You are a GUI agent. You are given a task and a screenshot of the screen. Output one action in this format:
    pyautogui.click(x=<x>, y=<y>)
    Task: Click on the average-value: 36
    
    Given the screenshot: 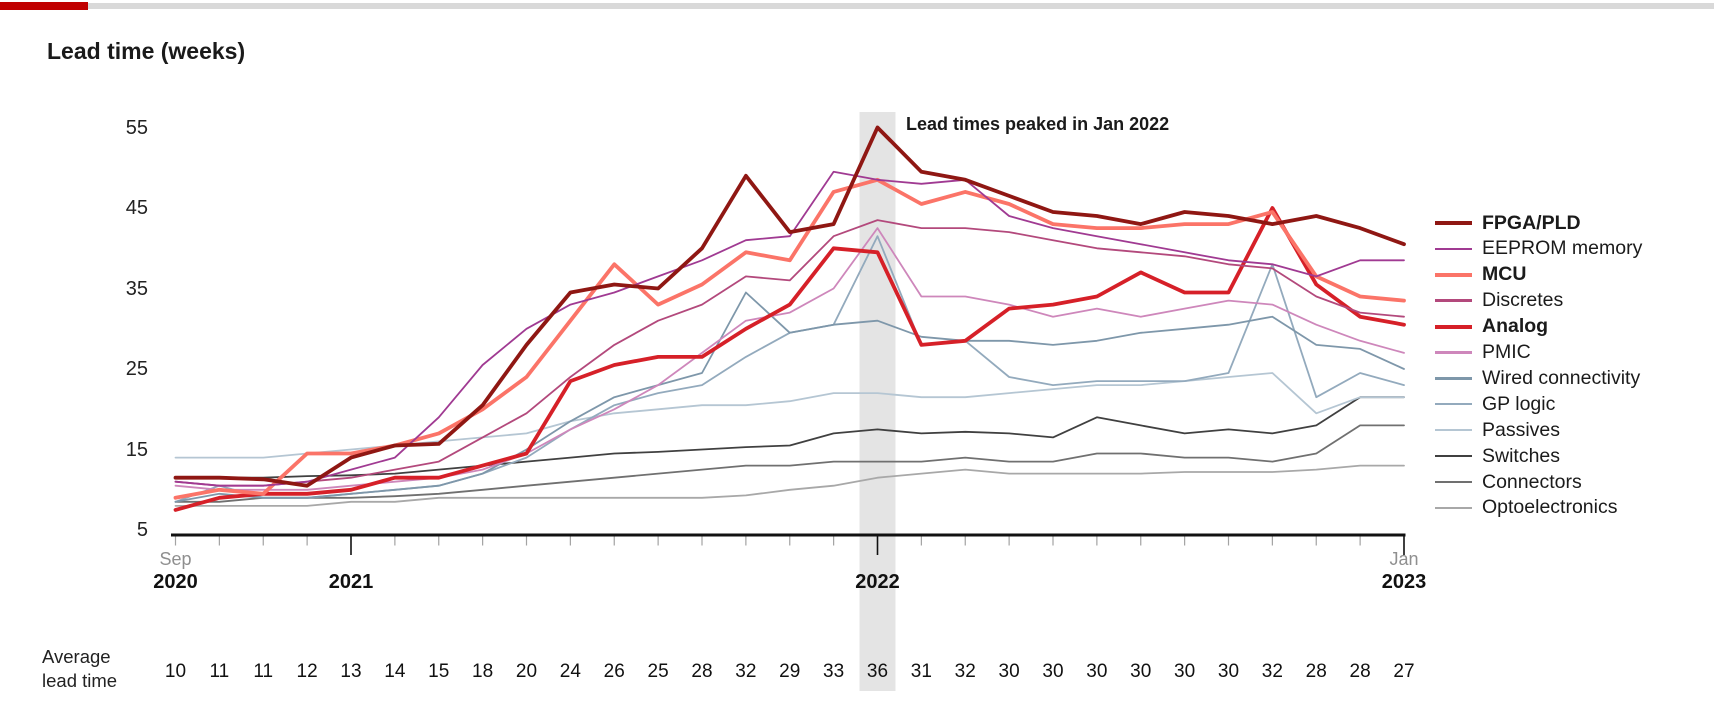 What is the action you would take?
    pyautogui.click(x=877, y=671)
    